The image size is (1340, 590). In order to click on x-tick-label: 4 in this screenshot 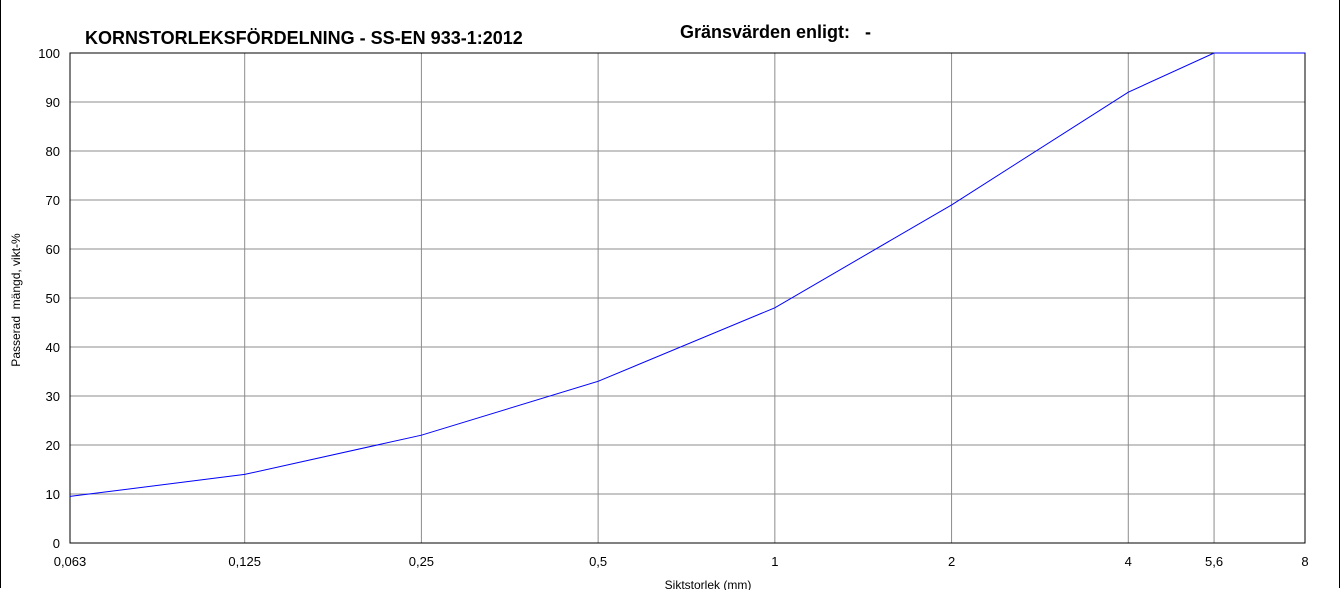, I will do `click(1128, 561)`.